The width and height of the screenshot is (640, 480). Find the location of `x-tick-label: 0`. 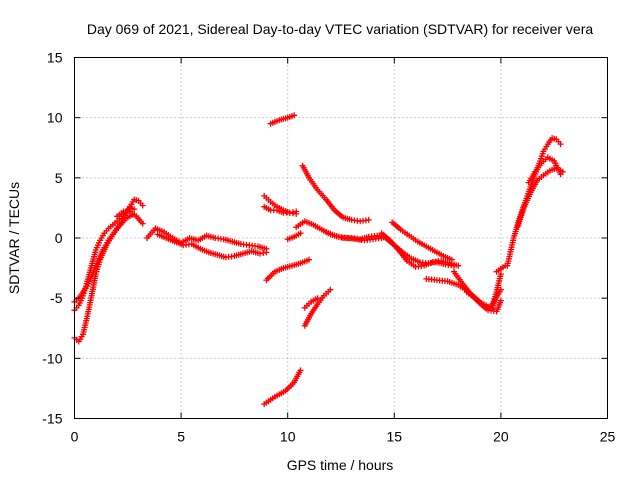

x-tick-label: 0 is located at coordinates (75, 437).